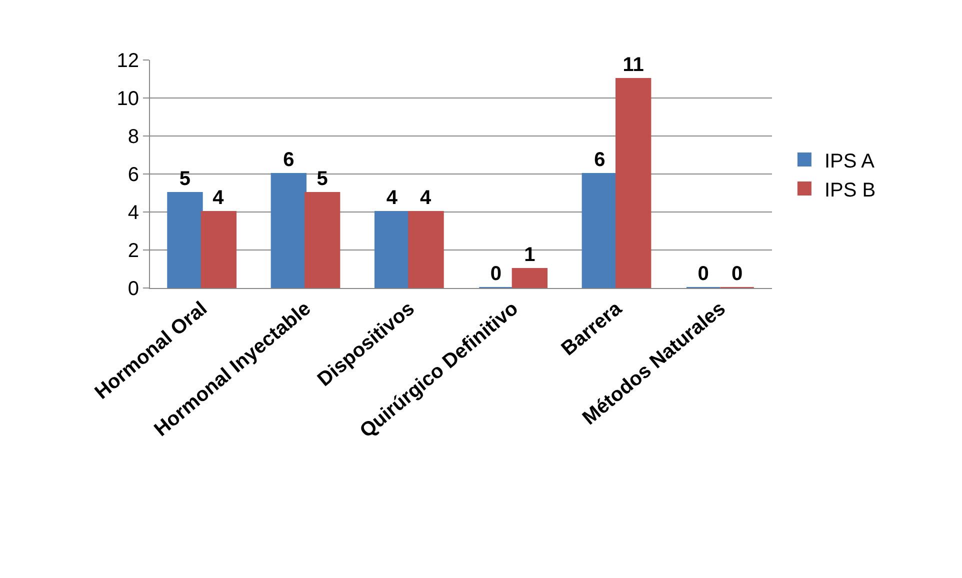 The height and width of the screenshot is (578, 962). I want to click on y-tick-label: 6, so click(133, 175).